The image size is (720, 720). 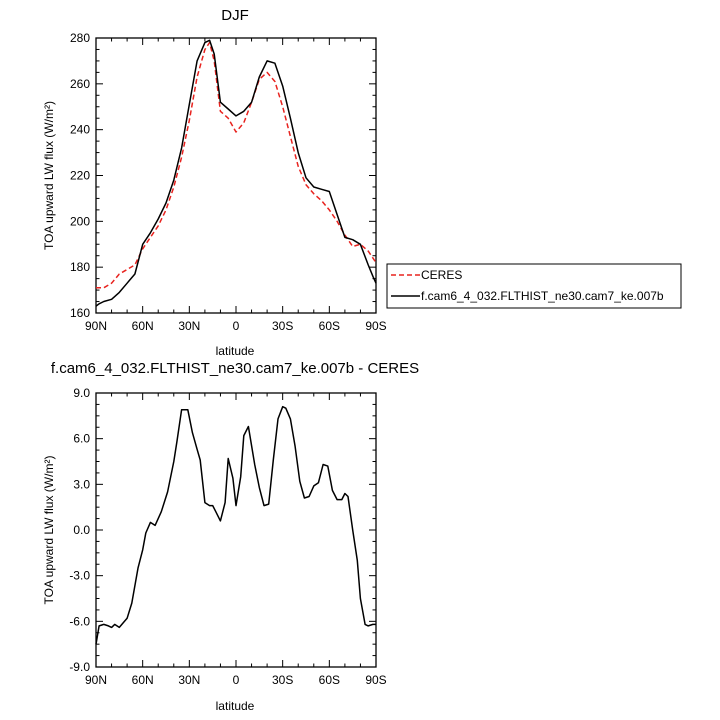 I want to click on ceres-series-line, so click(x=236, y=165).